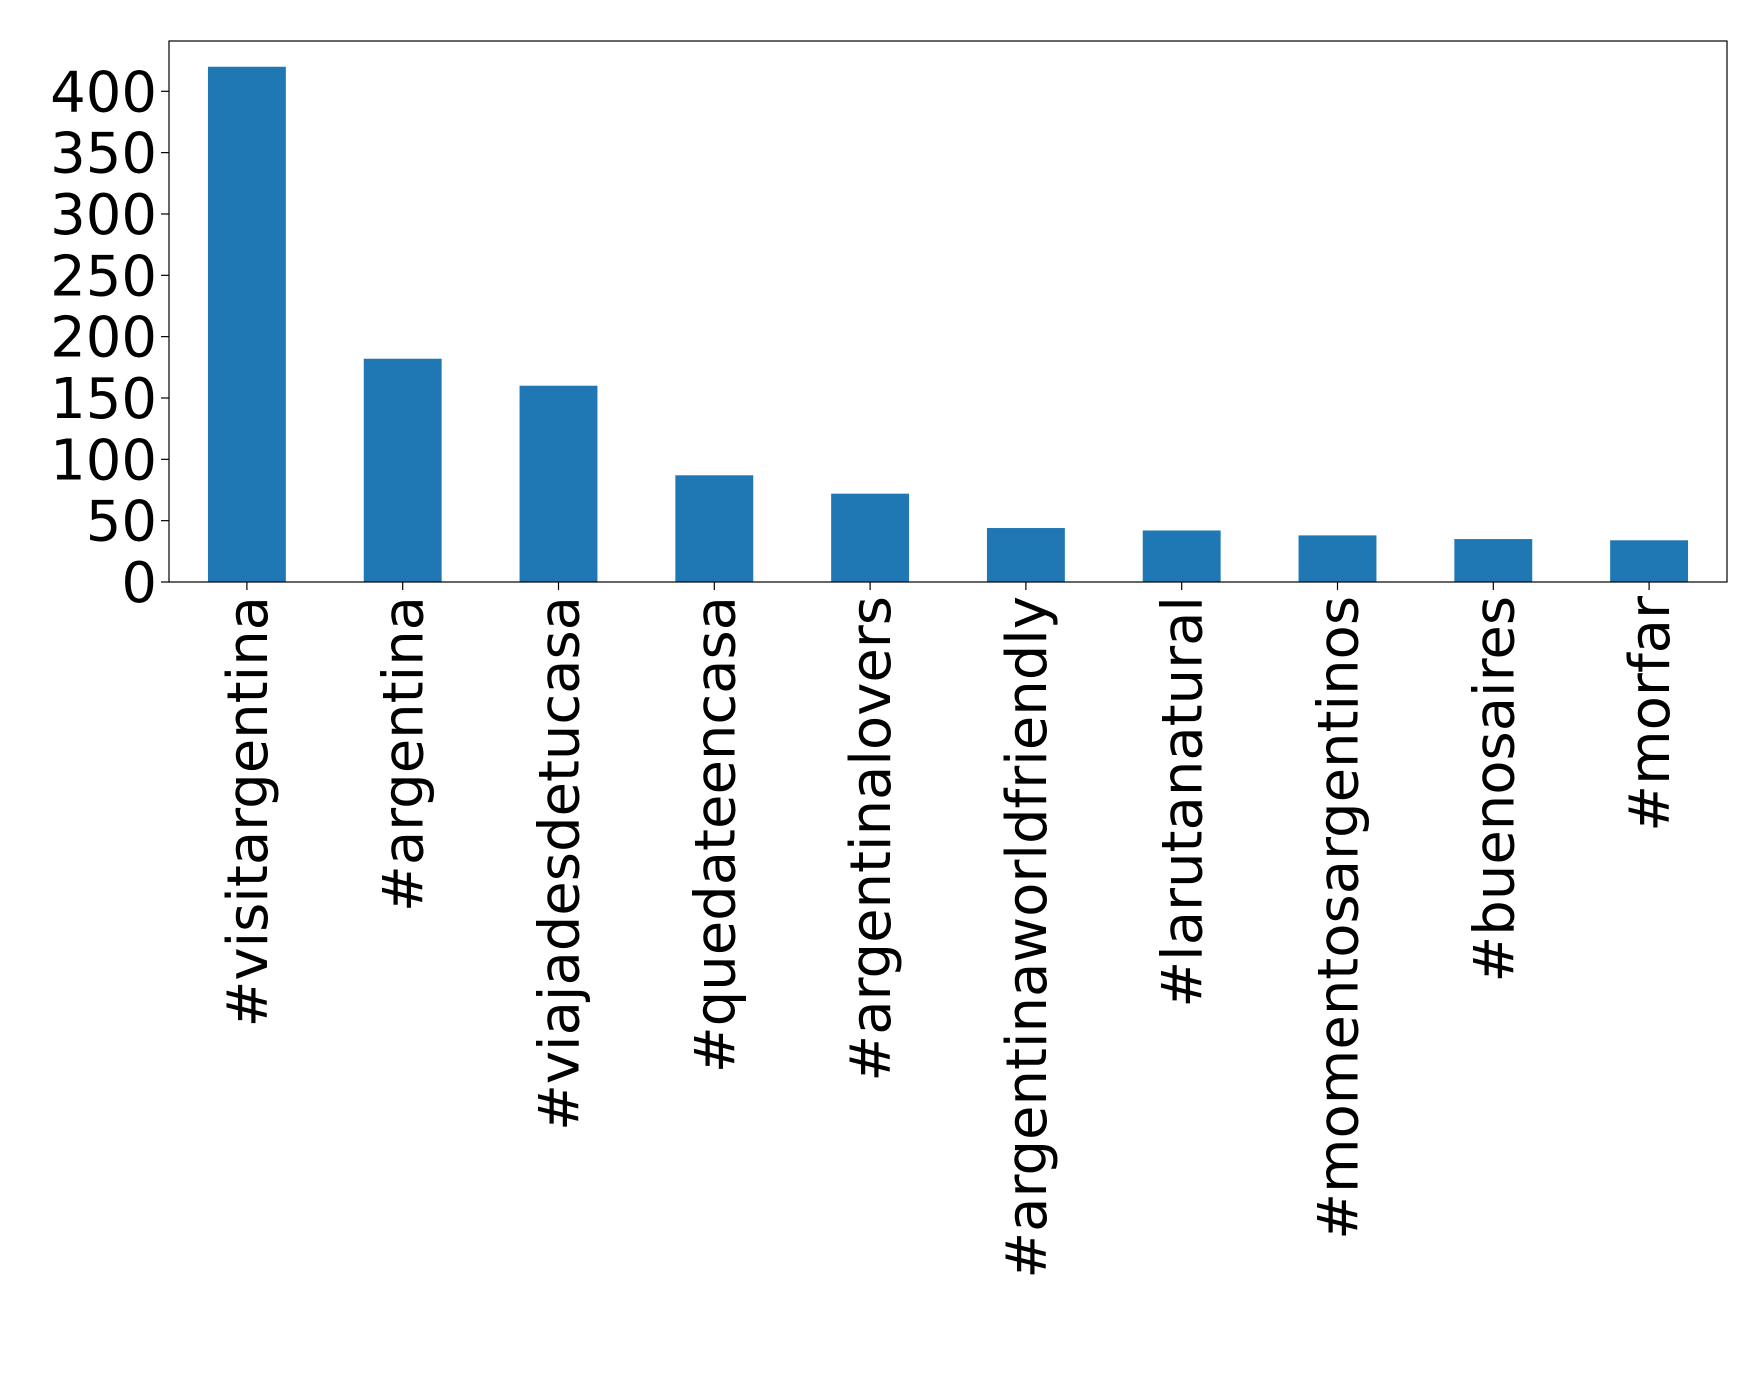  I want to click on x-tick-label: #visitargentina, so click(248, 811).